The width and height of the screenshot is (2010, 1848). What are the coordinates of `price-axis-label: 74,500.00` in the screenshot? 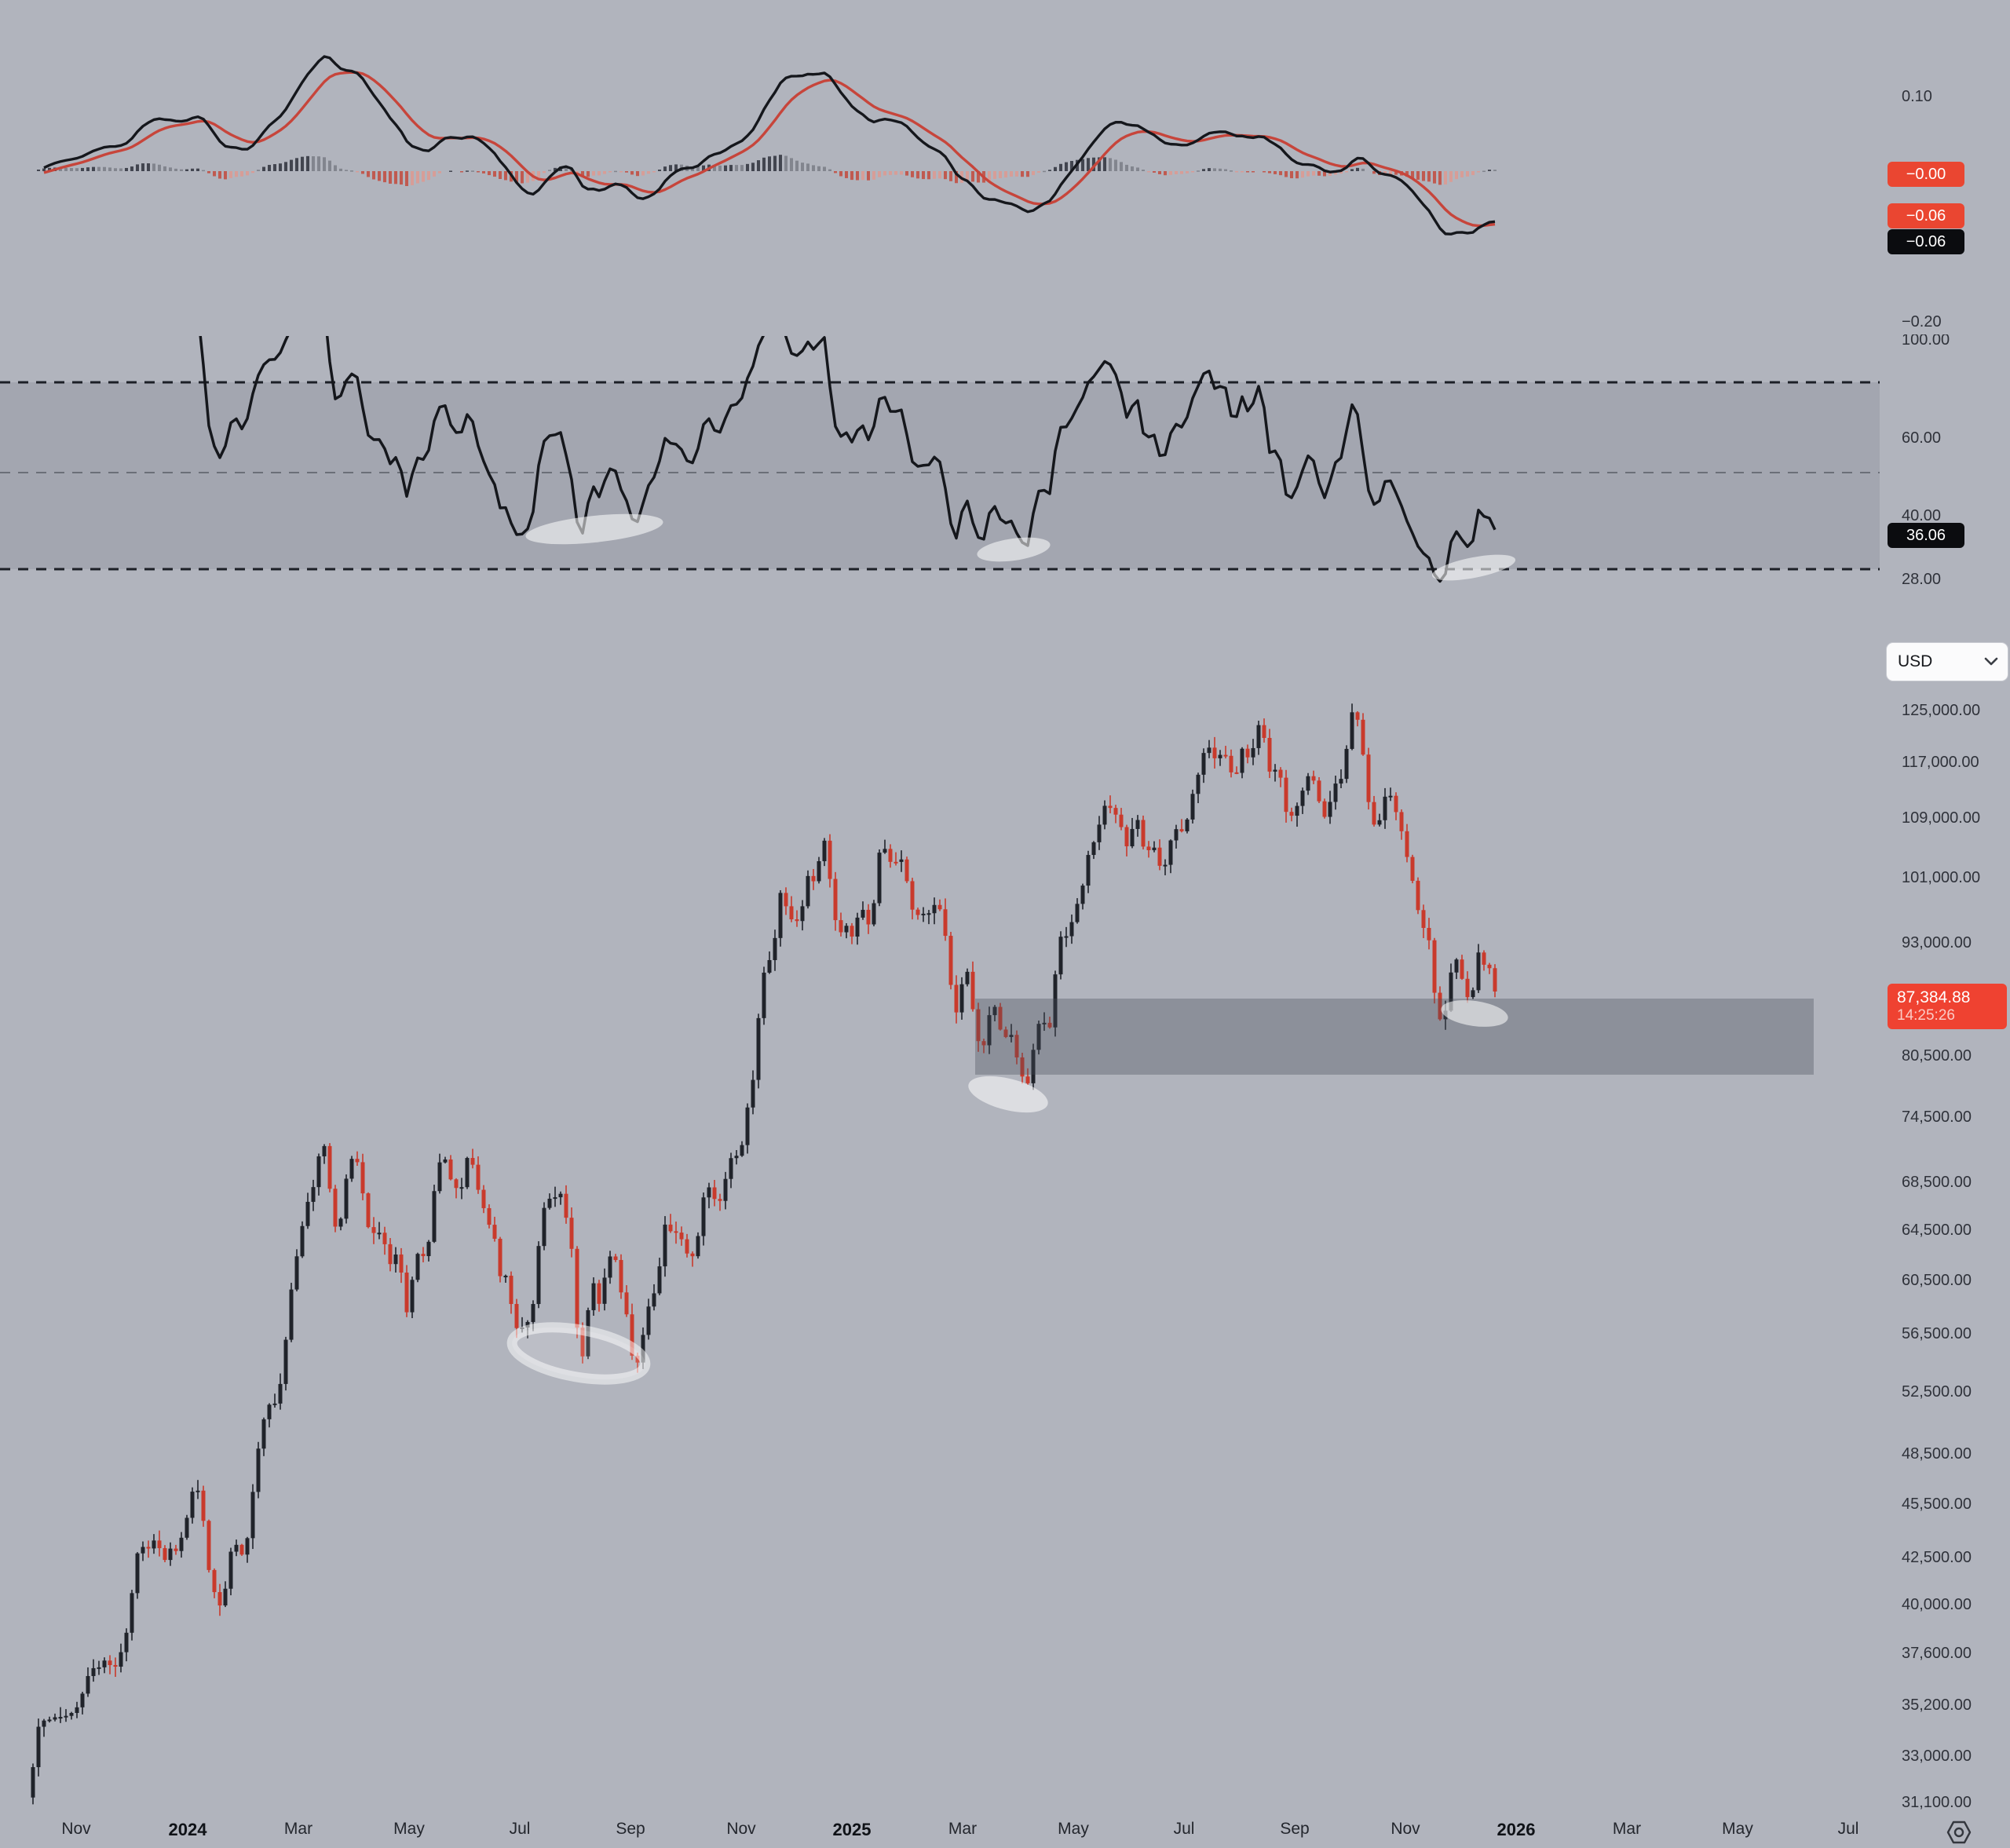 It's located at (1937, 1117).